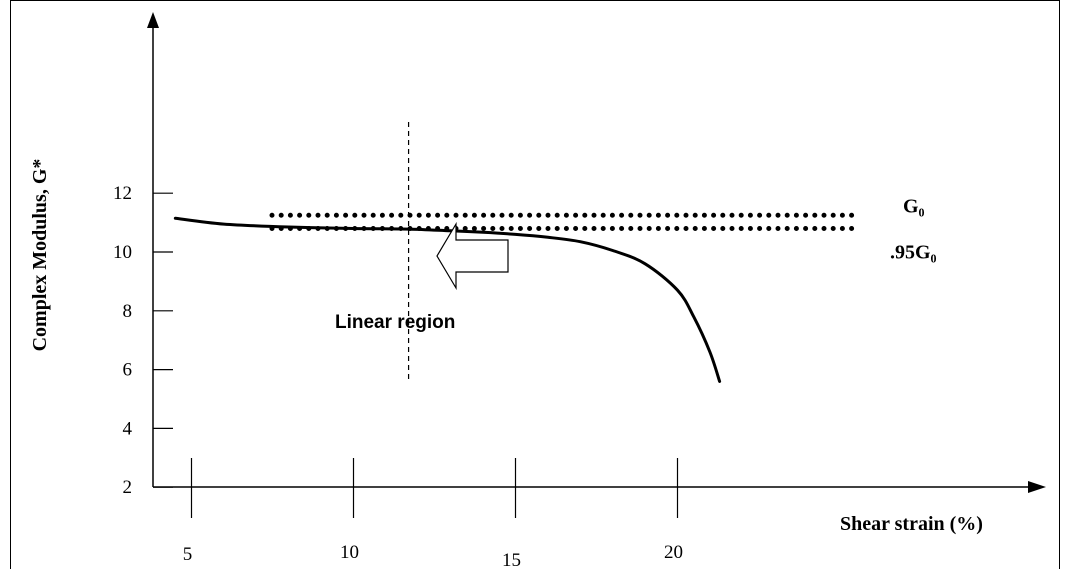 This screenshot has width=1066, height=570. What do you see at coordinates (143, 340) in the screenshot?
I see `y-axis-ticks: 2 4 6 8 10 12` at bounding box center [143, 340].